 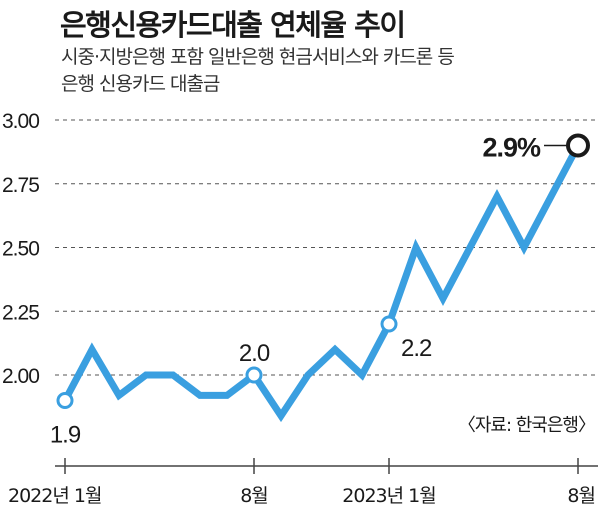 What do you see at coordinates (233, 25) in the screenshot?
I see `chart-title: 은행신용카드대출 연체율 추이` at bounding box center [233, 25].